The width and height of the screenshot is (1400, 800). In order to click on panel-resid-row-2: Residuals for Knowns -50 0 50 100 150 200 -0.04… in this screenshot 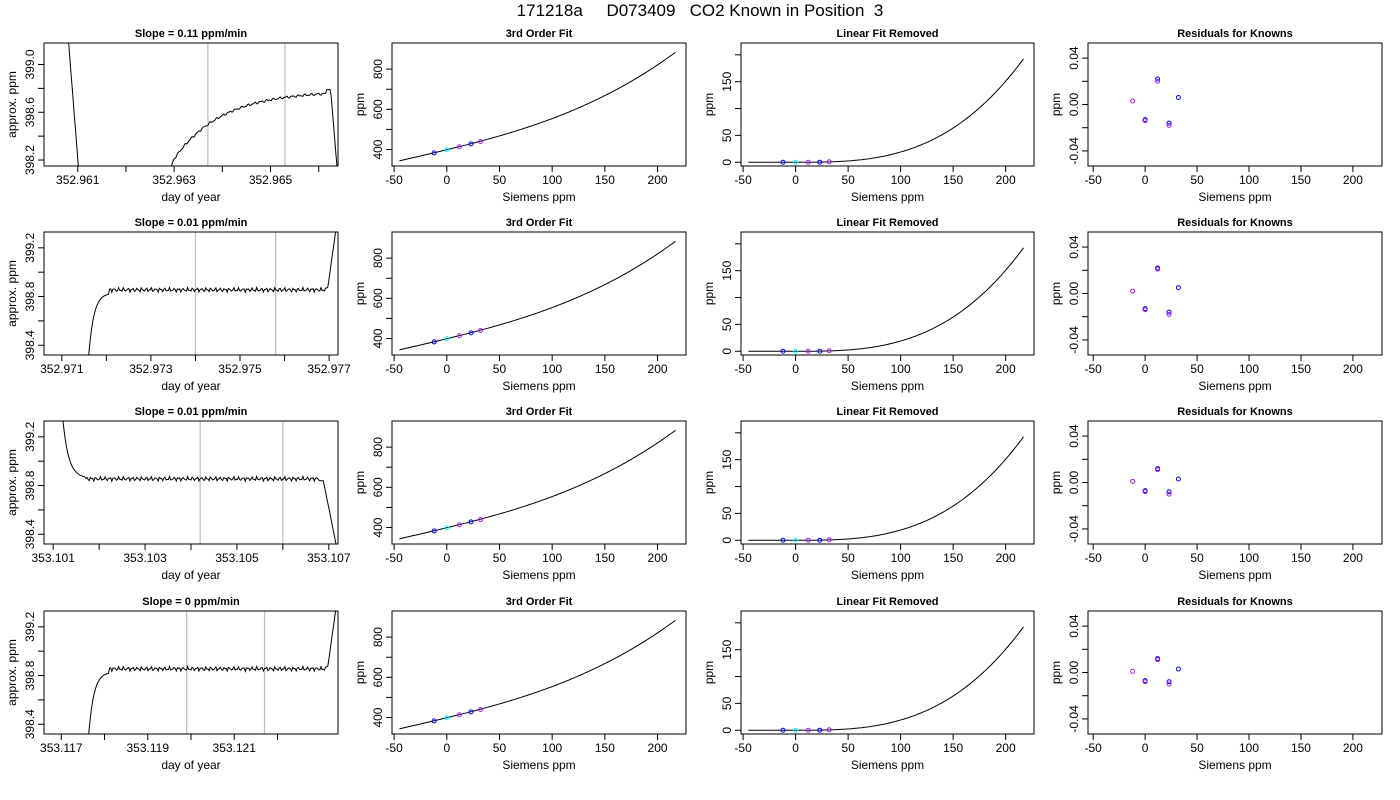, I will do `click(1216, 305)`.